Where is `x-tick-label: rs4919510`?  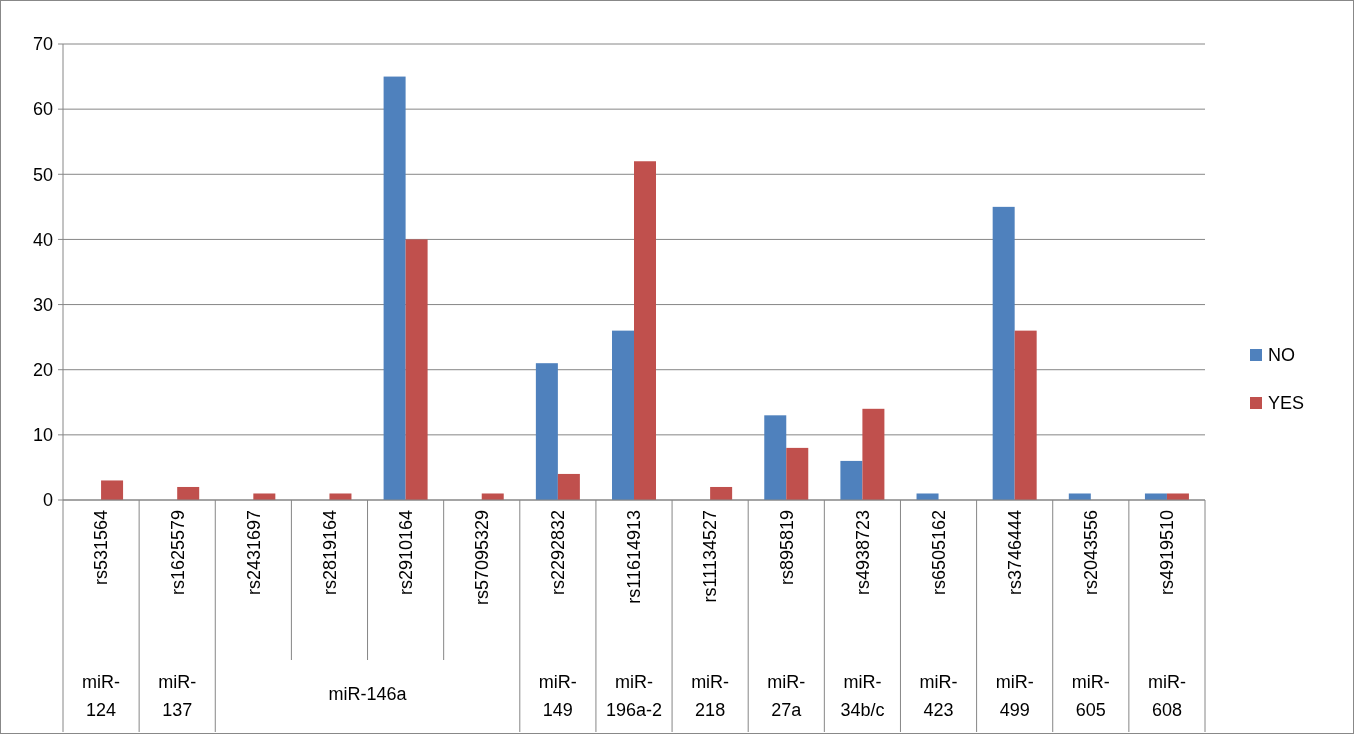
x-tick-label: rs4919510 is located at coordinates (1167, 553).